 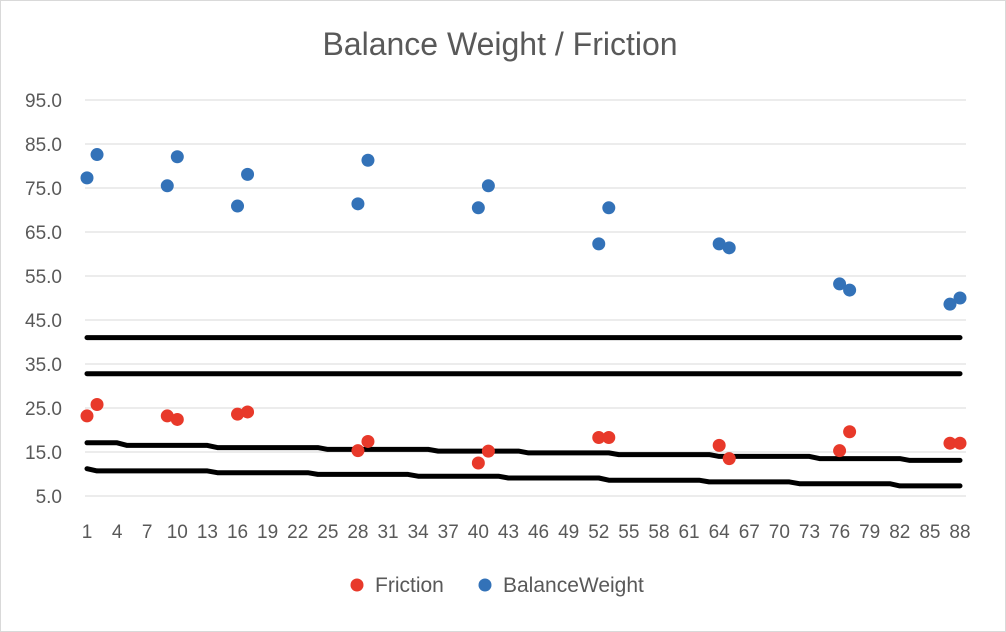 What do you see at coordinates (147, 532) in the screenshot?
I see `x-tick-label: 7` at bounding box center [147, 532].